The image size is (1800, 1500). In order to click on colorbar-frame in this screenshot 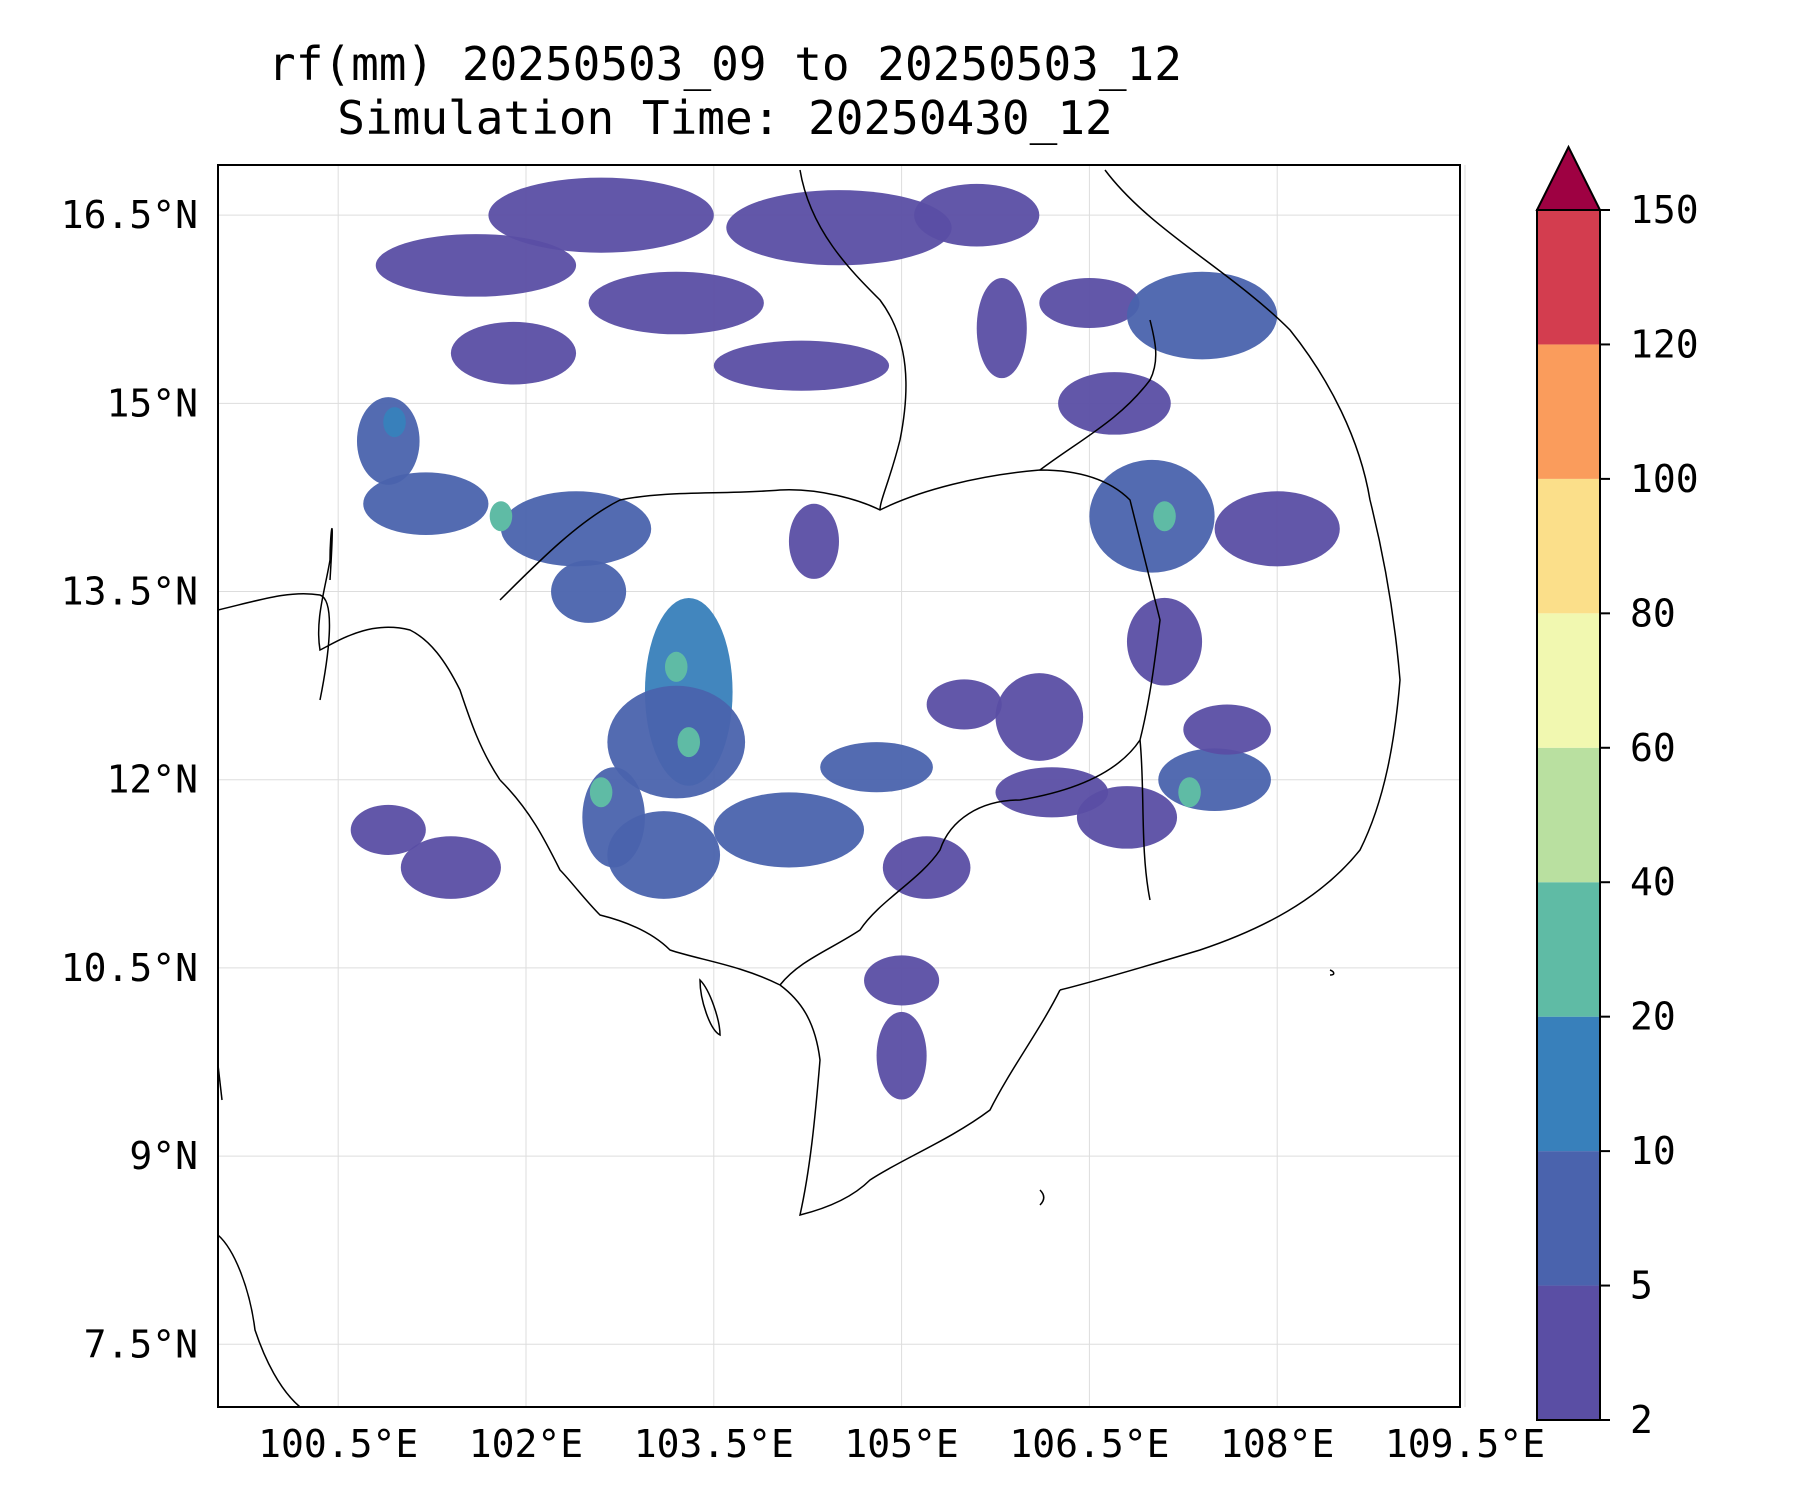, I will do `click(1568, 815)`.